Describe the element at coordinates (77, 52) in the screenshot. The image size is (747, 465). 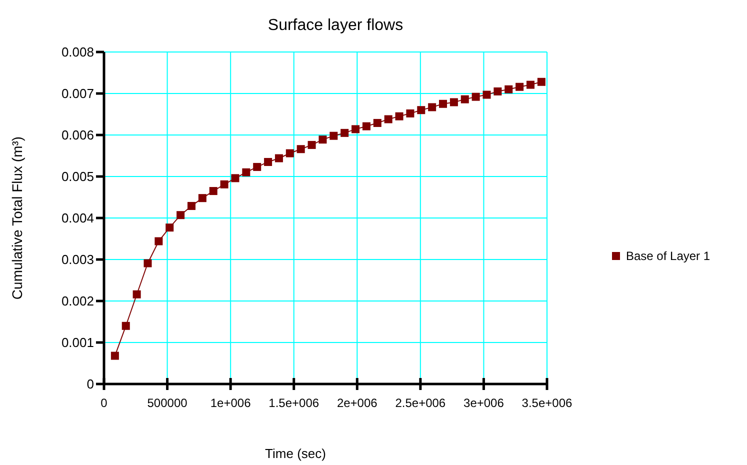
I see `y-tick-label: 0.008` at that location.